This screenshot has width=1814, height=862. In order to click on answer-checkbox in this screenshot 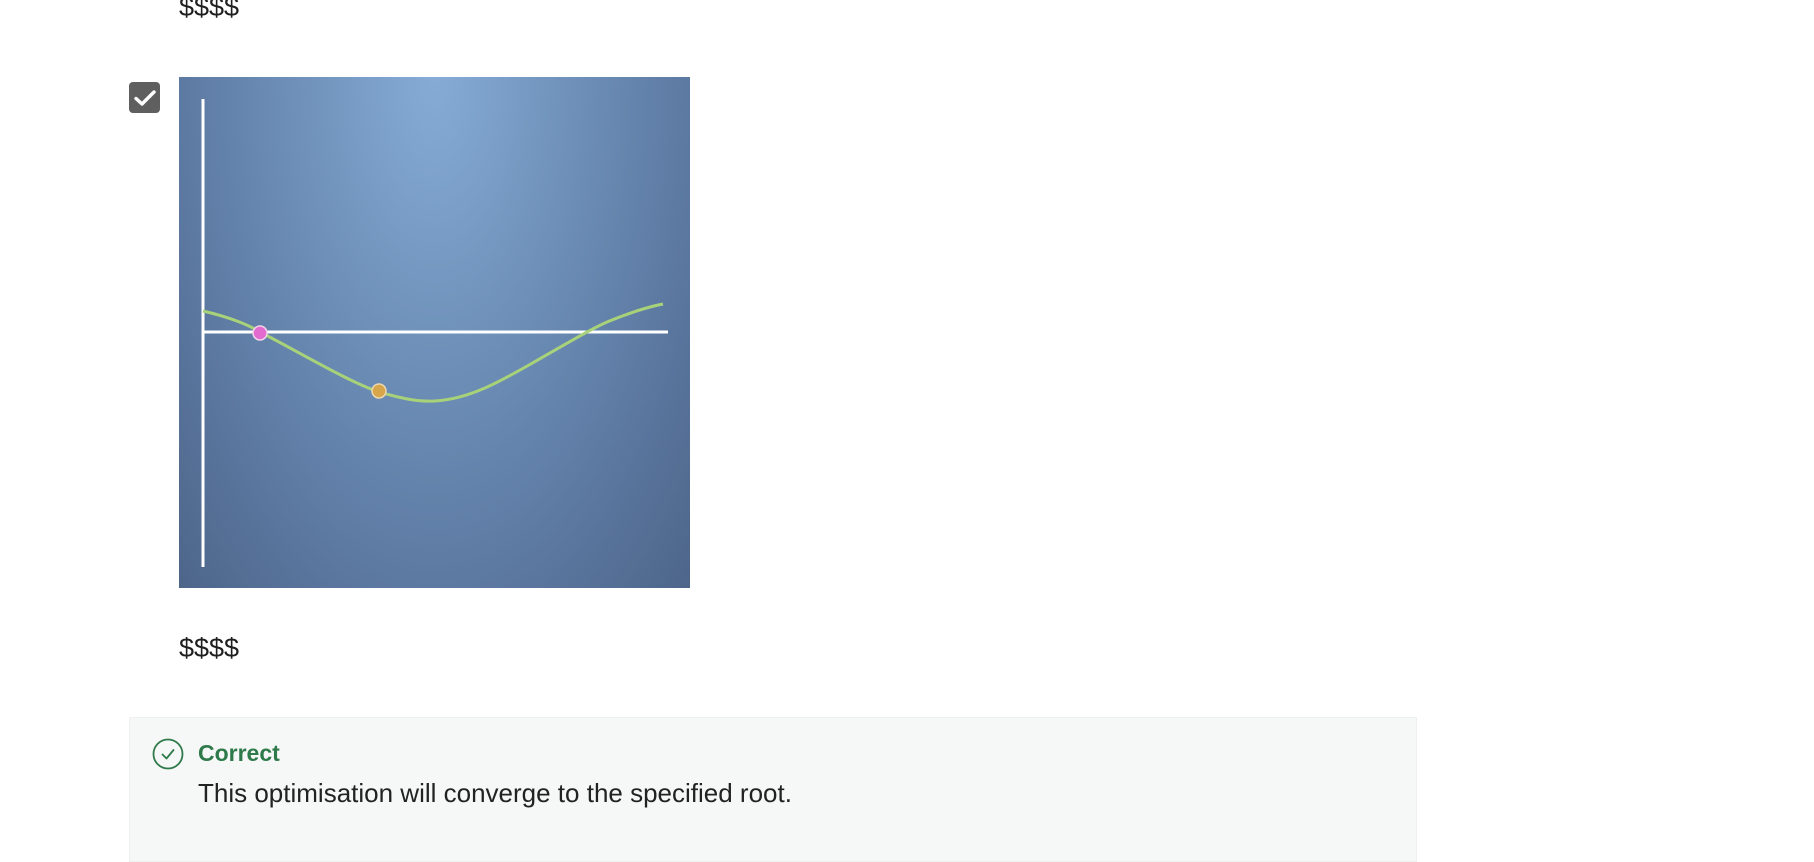, I will do `click(144, 97)`.